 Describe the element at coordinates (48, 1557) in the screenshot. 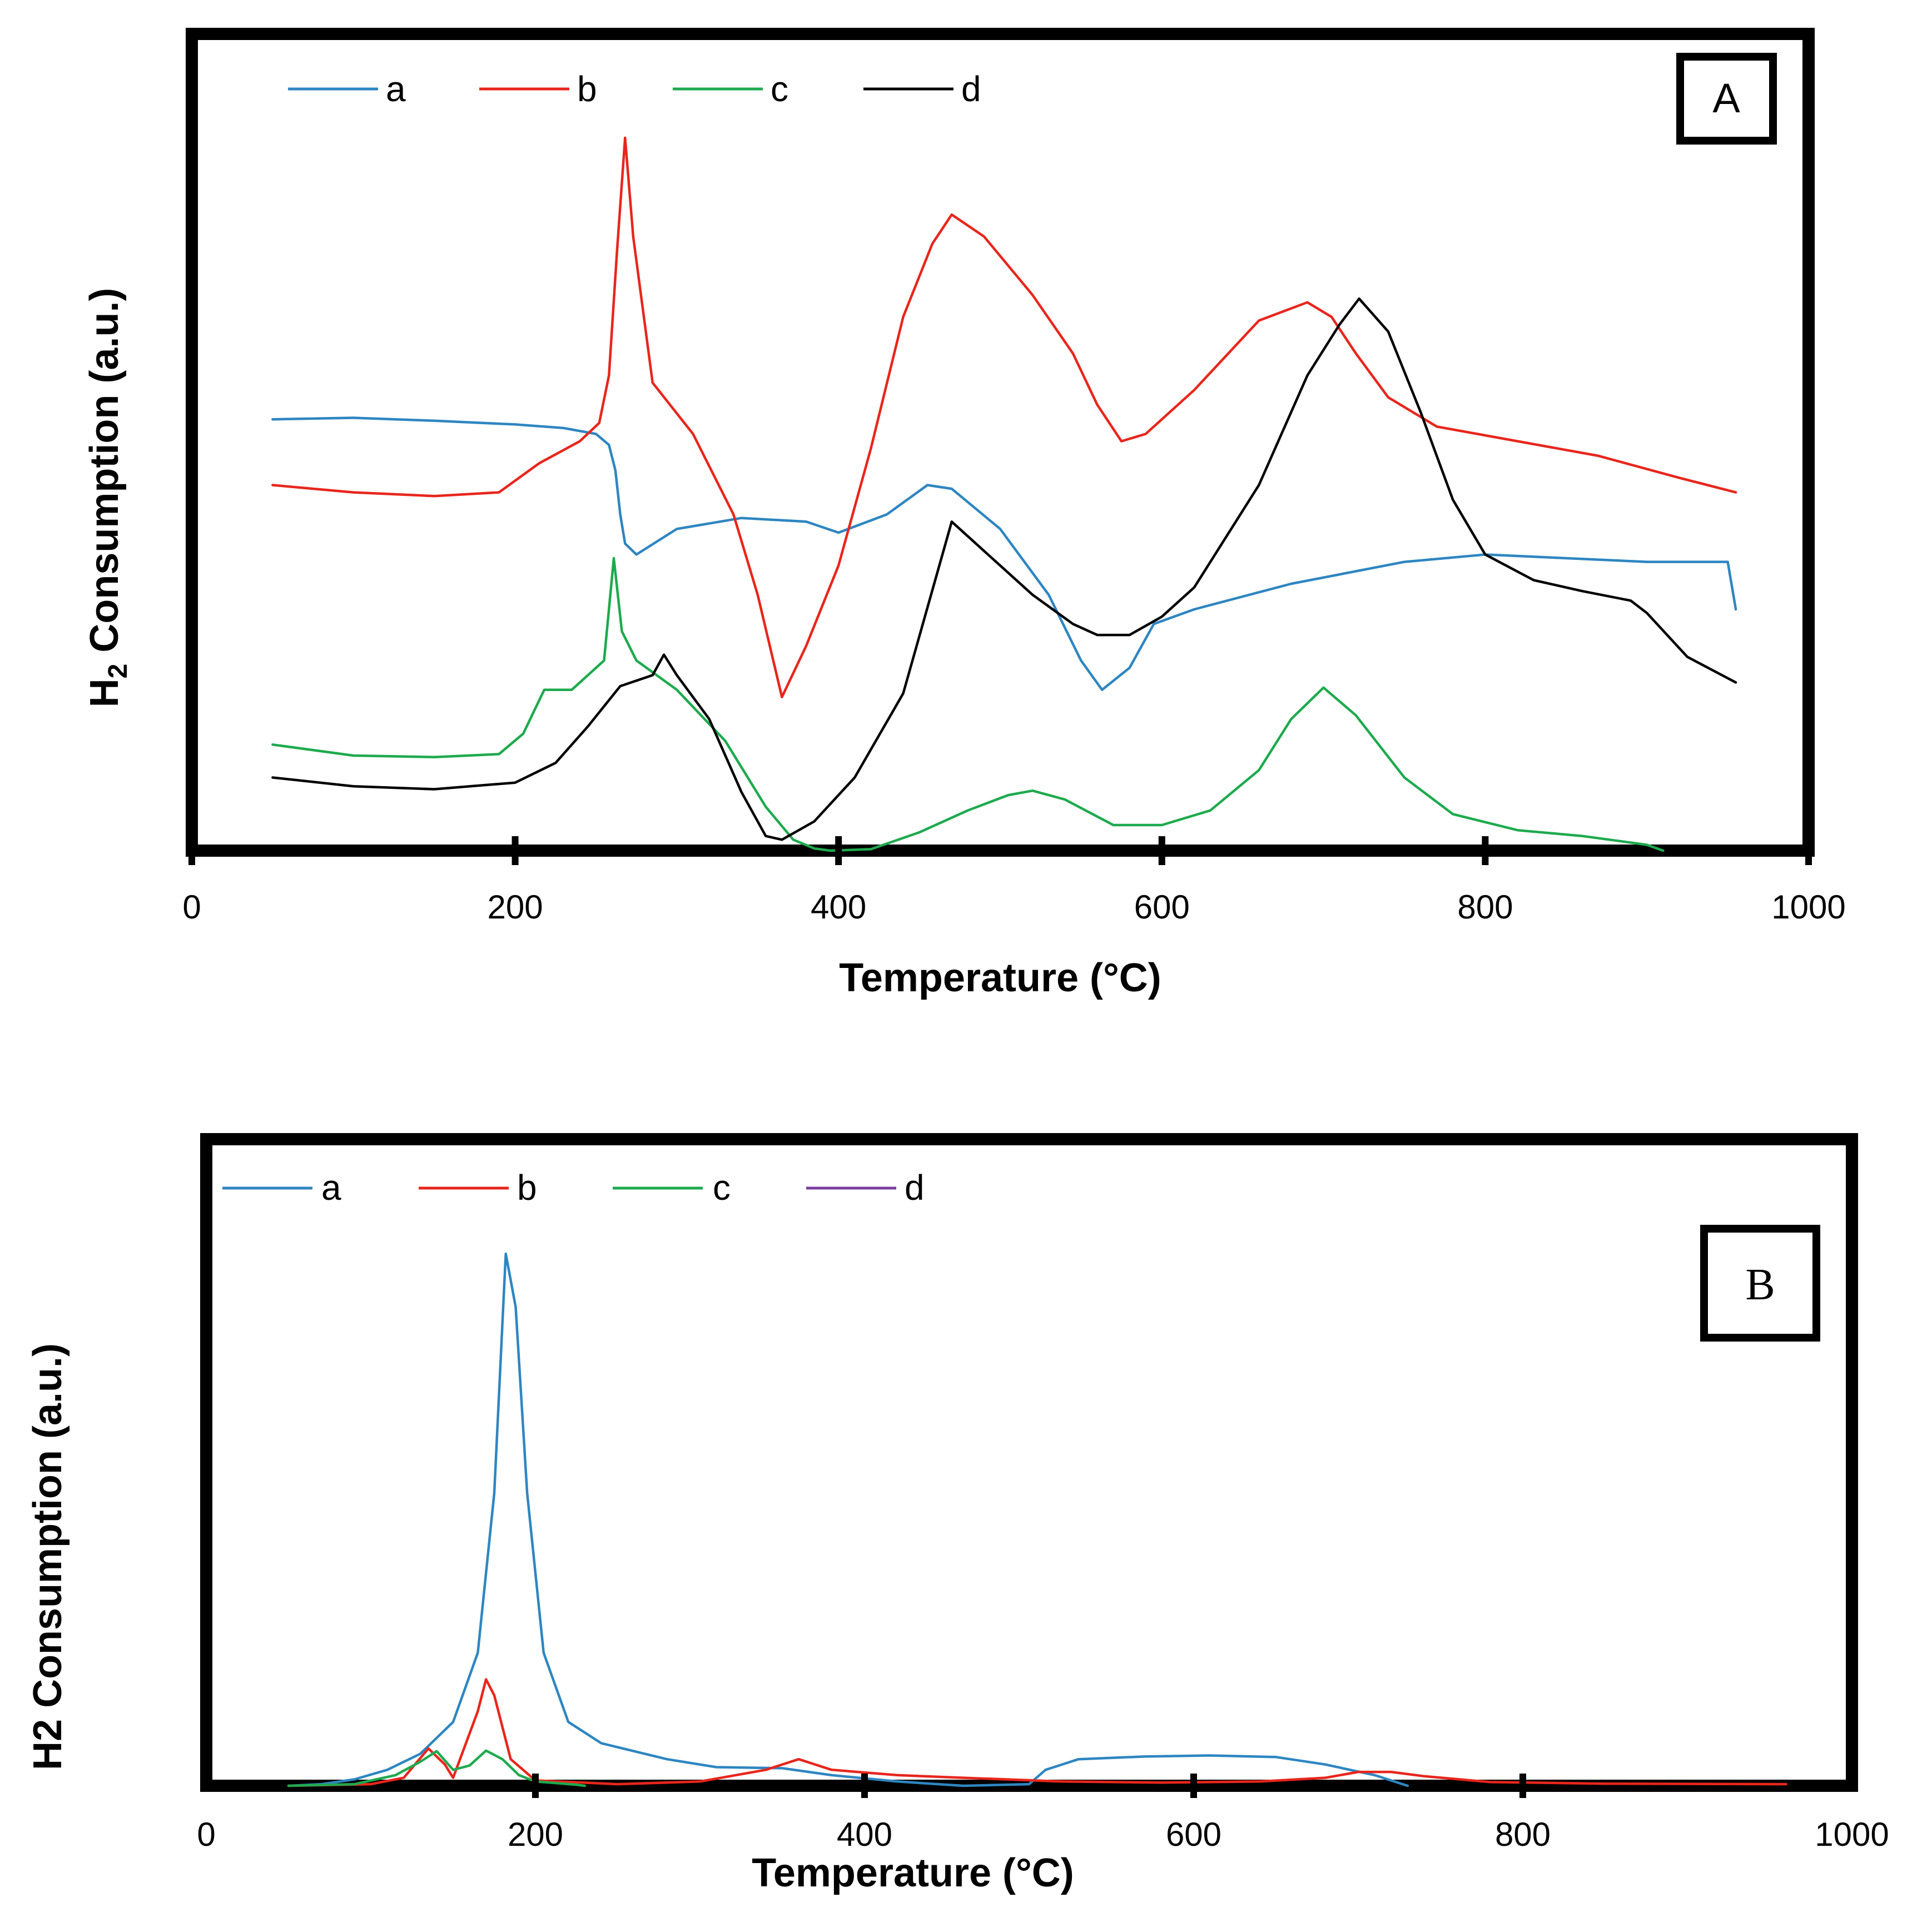

I see `y-axis-title-b: H2 Consumption (a.u.)` at that location.